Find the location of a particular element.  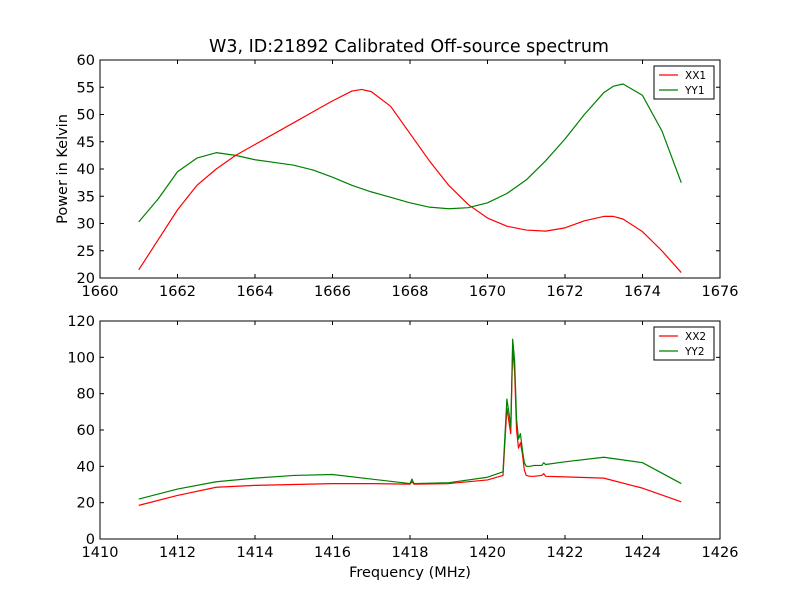

top-x-tick-label: 1676 is located at coordinates (720, 292).